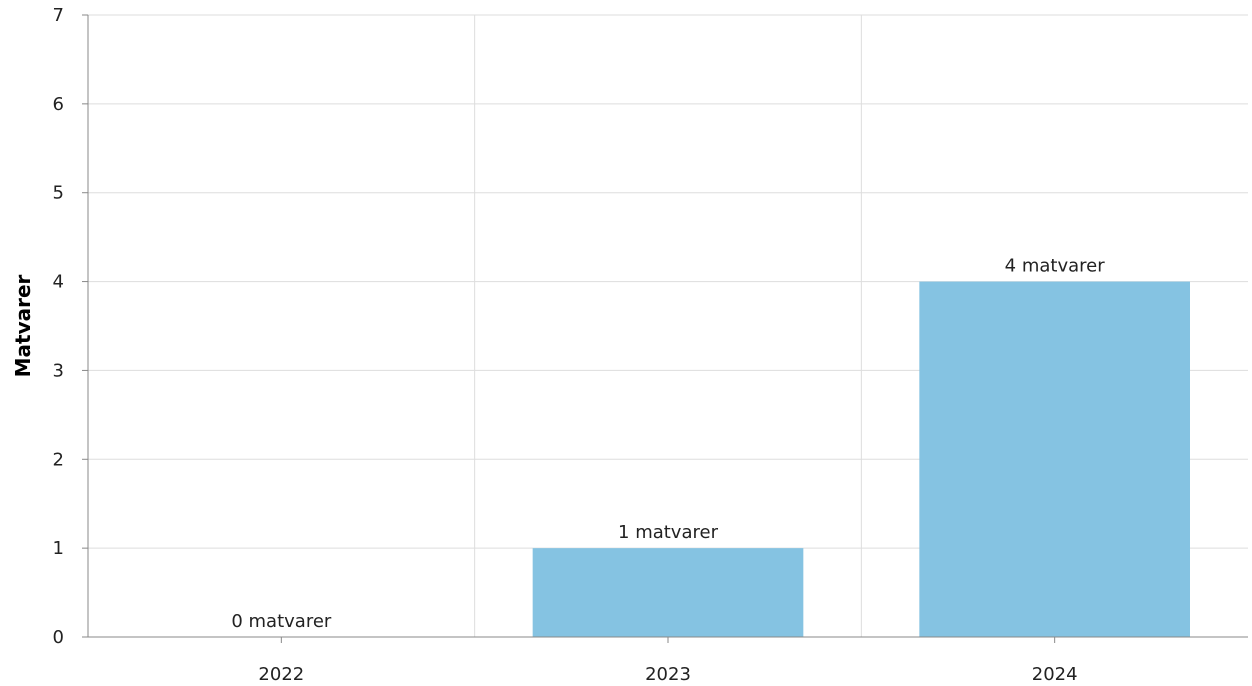  Describe the element at coordinates (668, 532) in the screenshot. I see `data-label-2023: 1 matvarer` at that location.